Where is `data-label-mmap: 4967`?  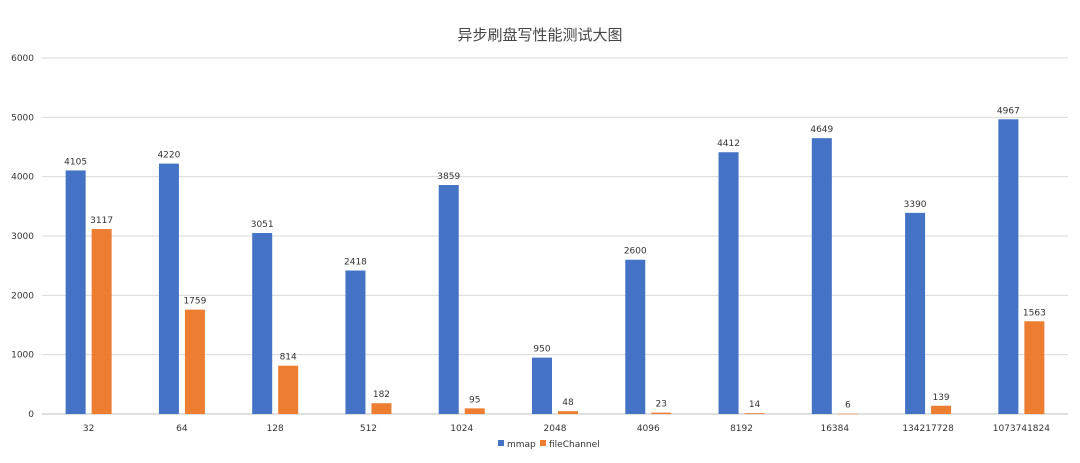
data-label-mmap: 4967 is located at coordinates (1008, 111).